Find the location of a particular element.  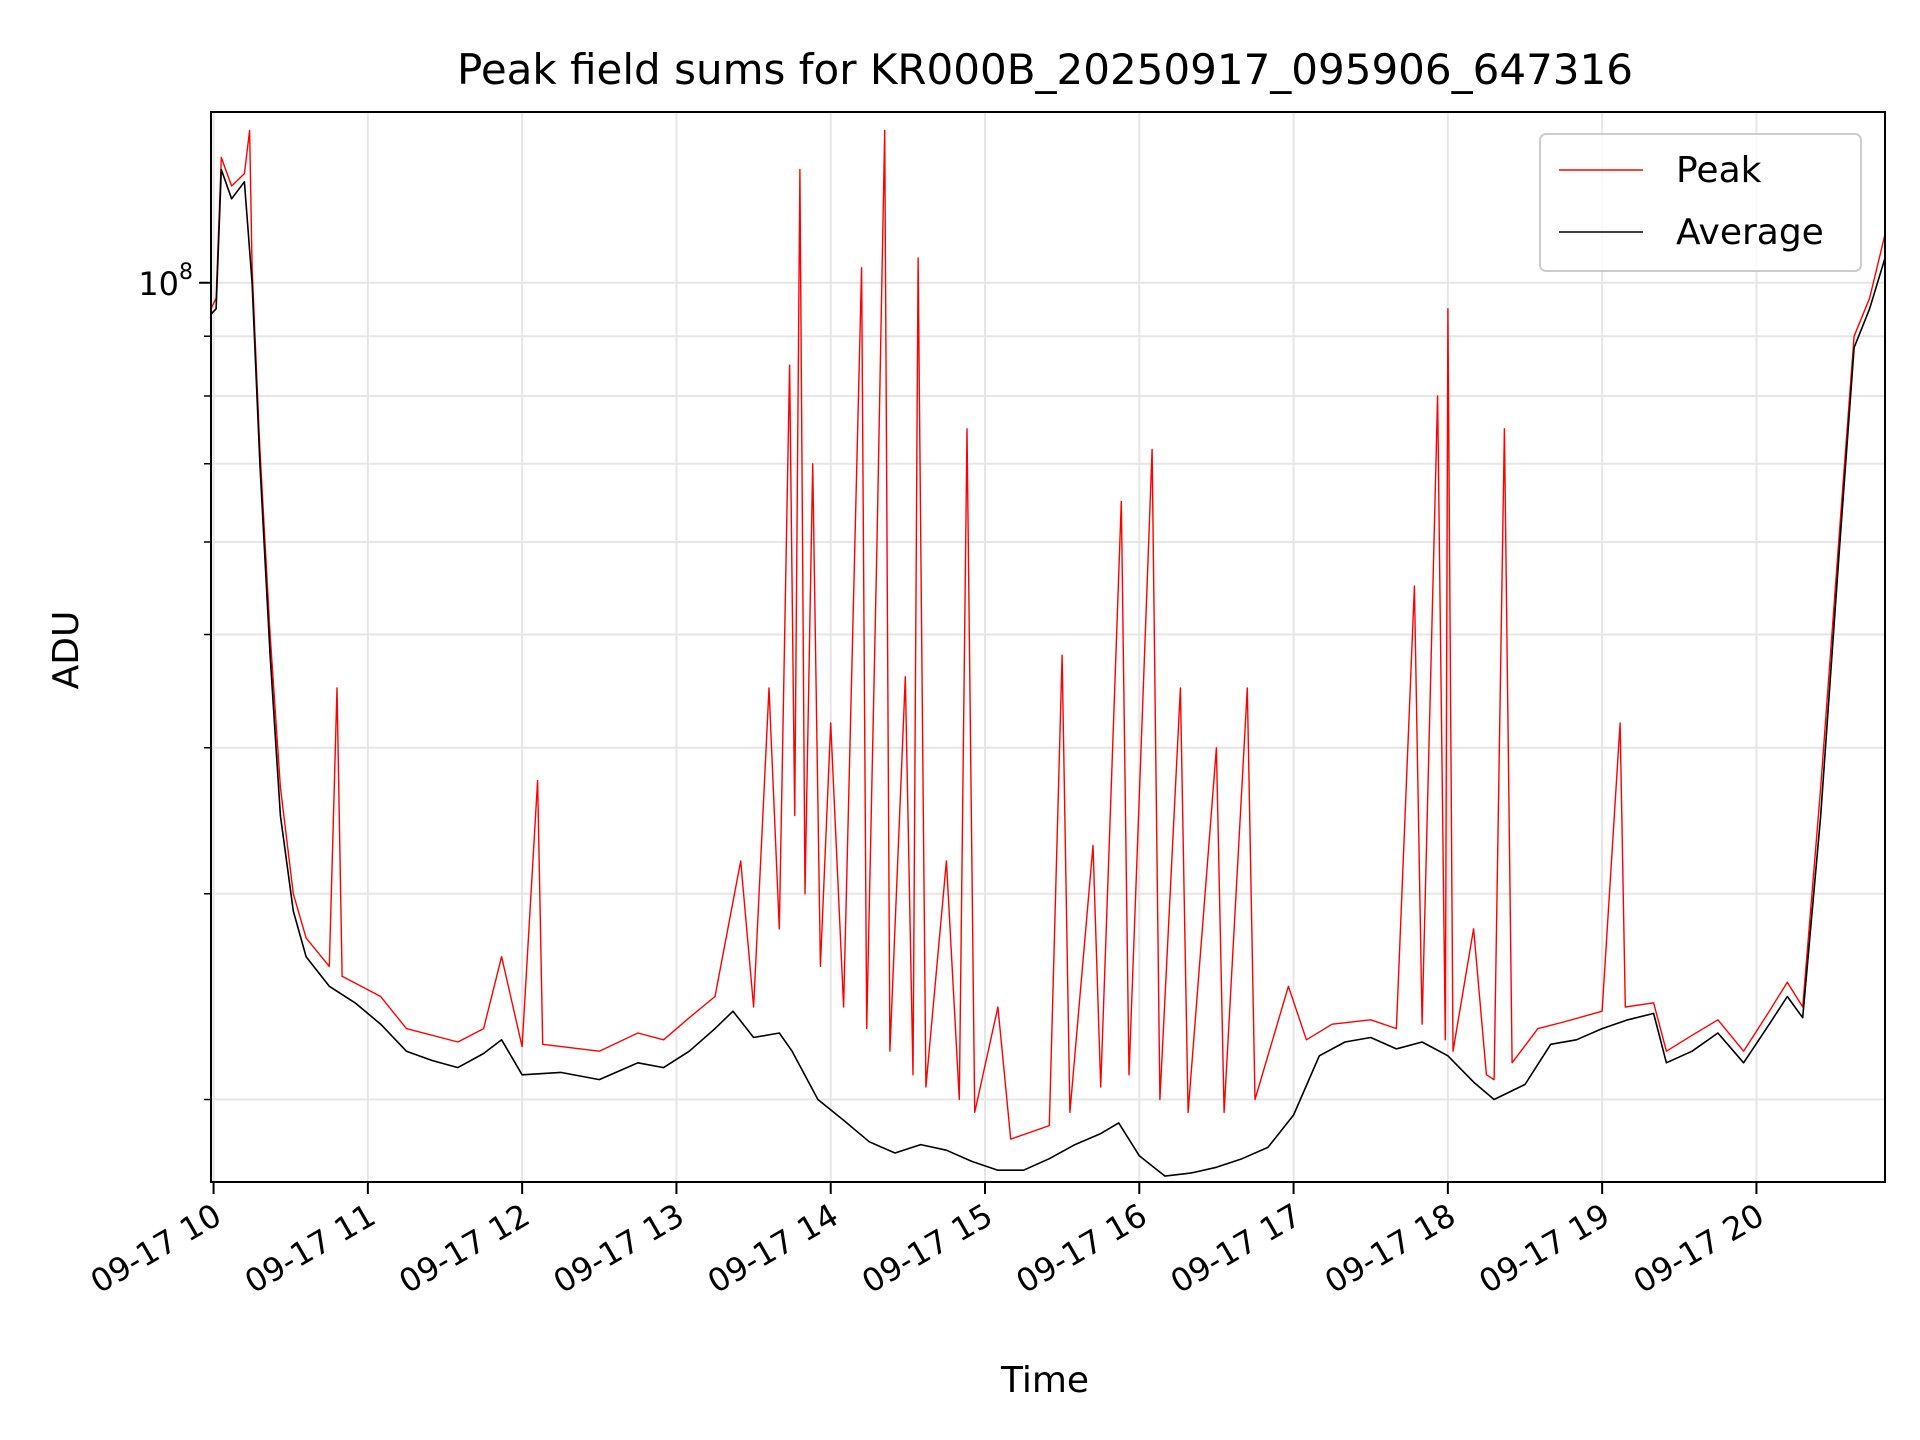

legend-box is located at coordinates (1700, 202).